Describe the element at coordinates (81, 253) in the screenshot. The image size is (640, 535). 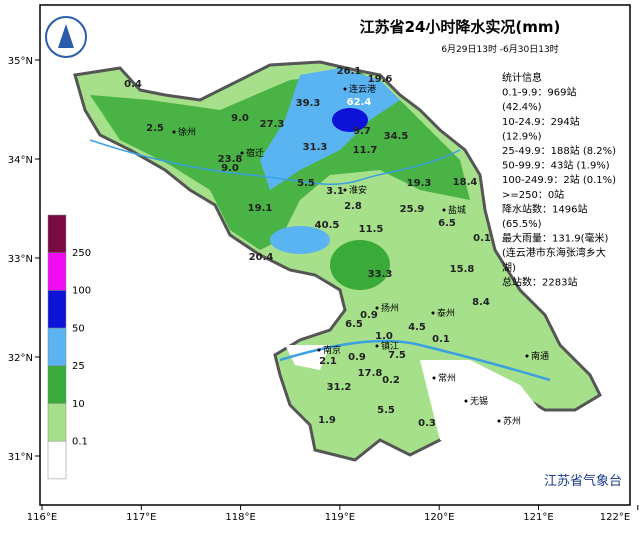
I see `legend-label: 250` at that location.